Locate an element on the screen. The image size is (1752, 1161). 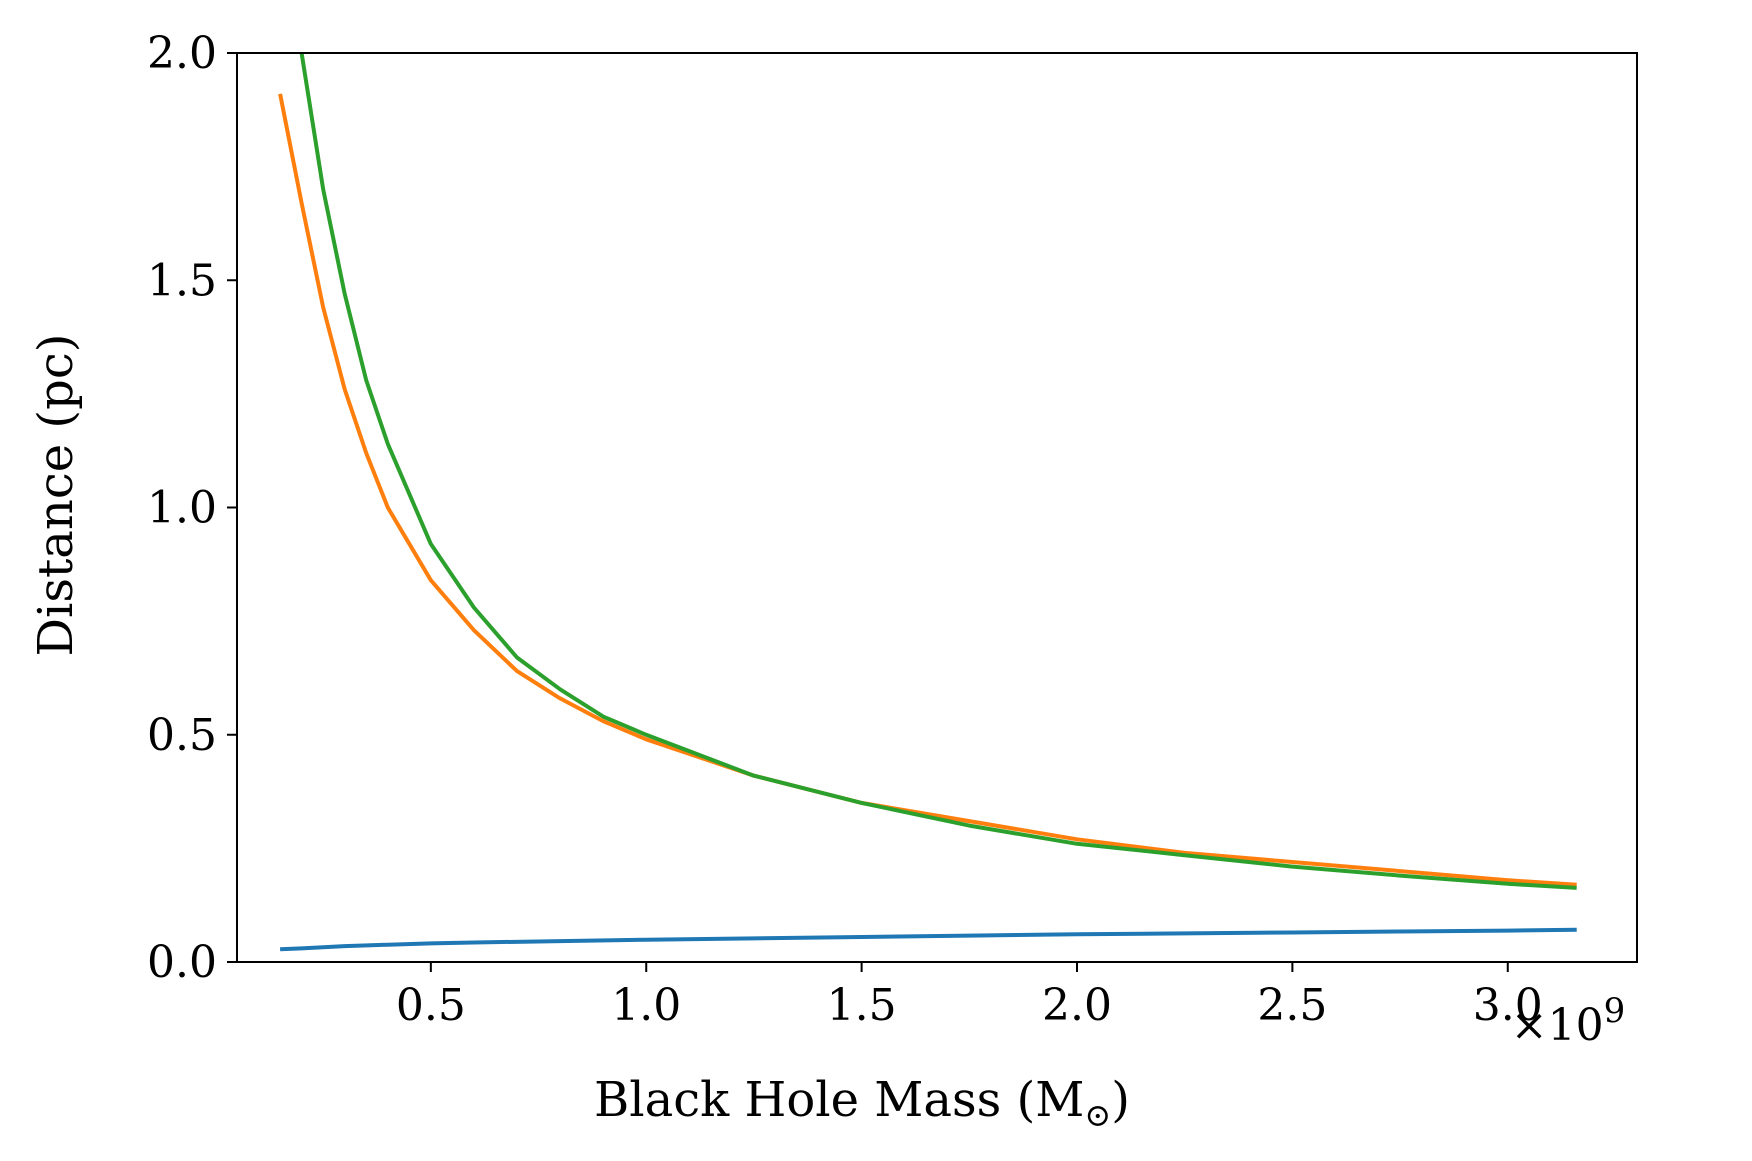
y-tick-label: 1.5 is located at coordinates (182, 280).